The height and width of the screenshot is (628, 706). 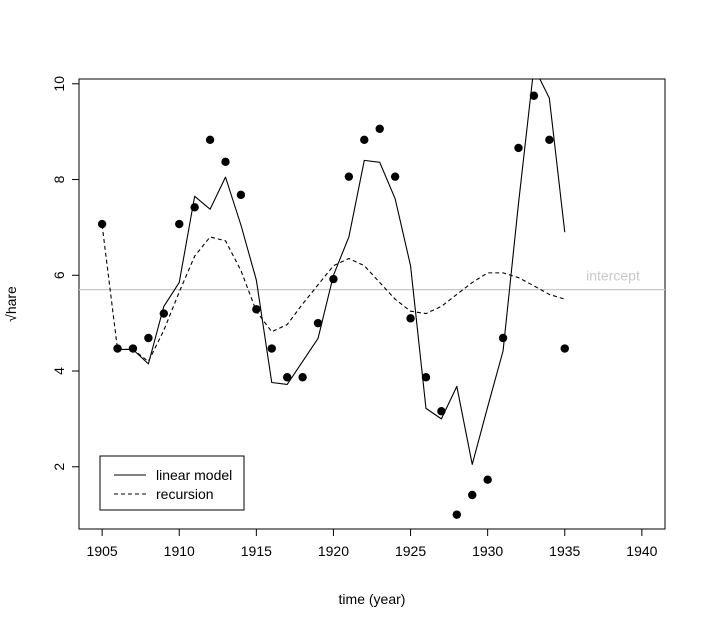 What do you see at coordinates (59, 371) in the screenshot?
I see `y-tick-label-1: 4` at bounding box center [59, 371].